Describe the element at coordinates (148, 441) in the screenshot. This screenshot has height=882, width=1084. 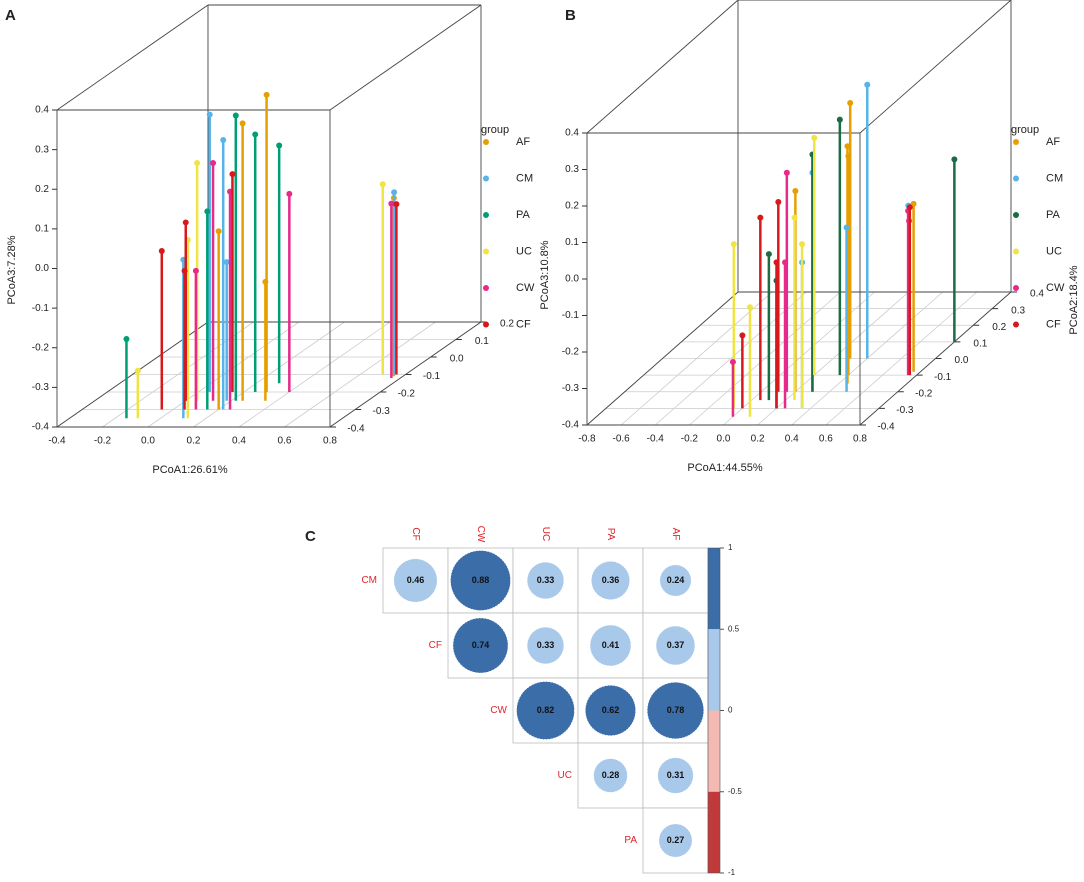
I see `x-tick-label: 0.0` at that location.